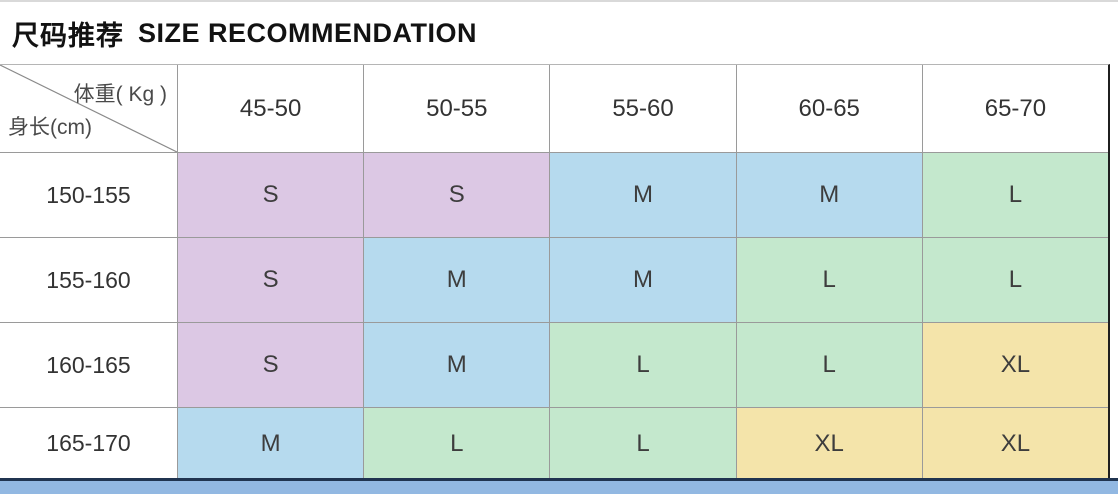 Image resolution: width=1118 pixels, height=494 pixels. Describe the element at coordinates (457, 109) in the screenshot. I see `weight-col-header: 50-55` at that location.